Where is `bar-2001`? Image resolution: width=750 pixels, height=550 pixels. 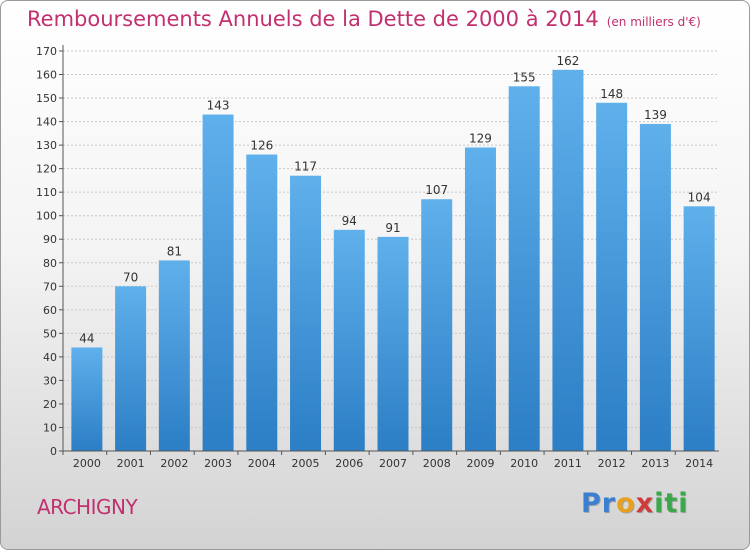 bar-2001 is located at coordinates (131, 368).